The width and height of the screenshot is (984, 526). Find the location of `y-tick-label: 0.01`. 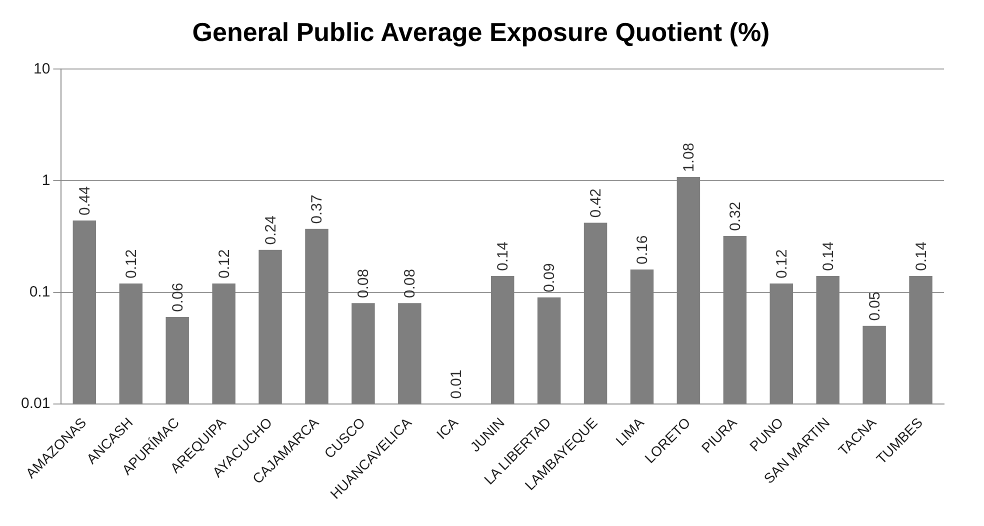

y-tick-label: 0.01 is located at coordinates (35, 403).